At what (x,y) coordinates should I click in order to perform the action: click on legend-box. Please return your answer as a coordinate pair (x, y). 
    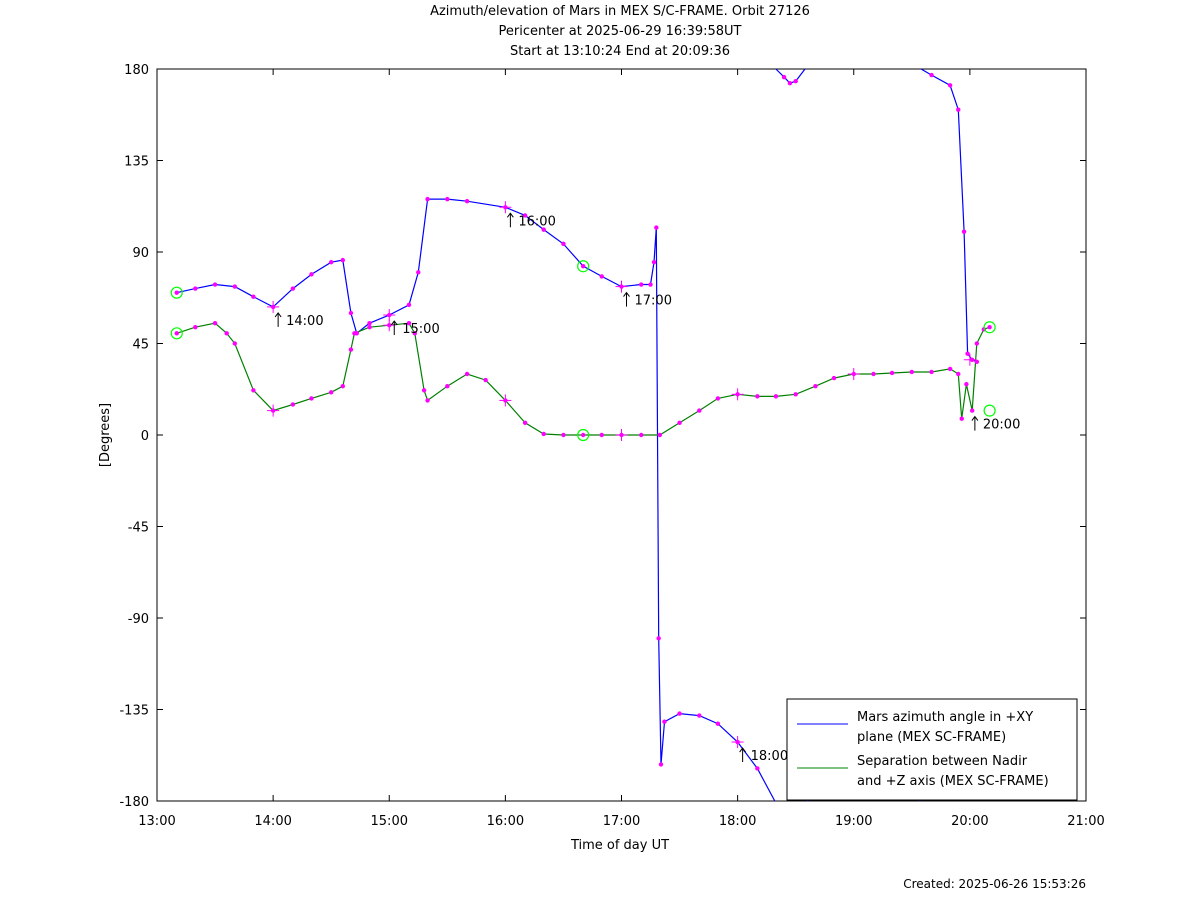
    Looking at the image, I should click on (932, 749).